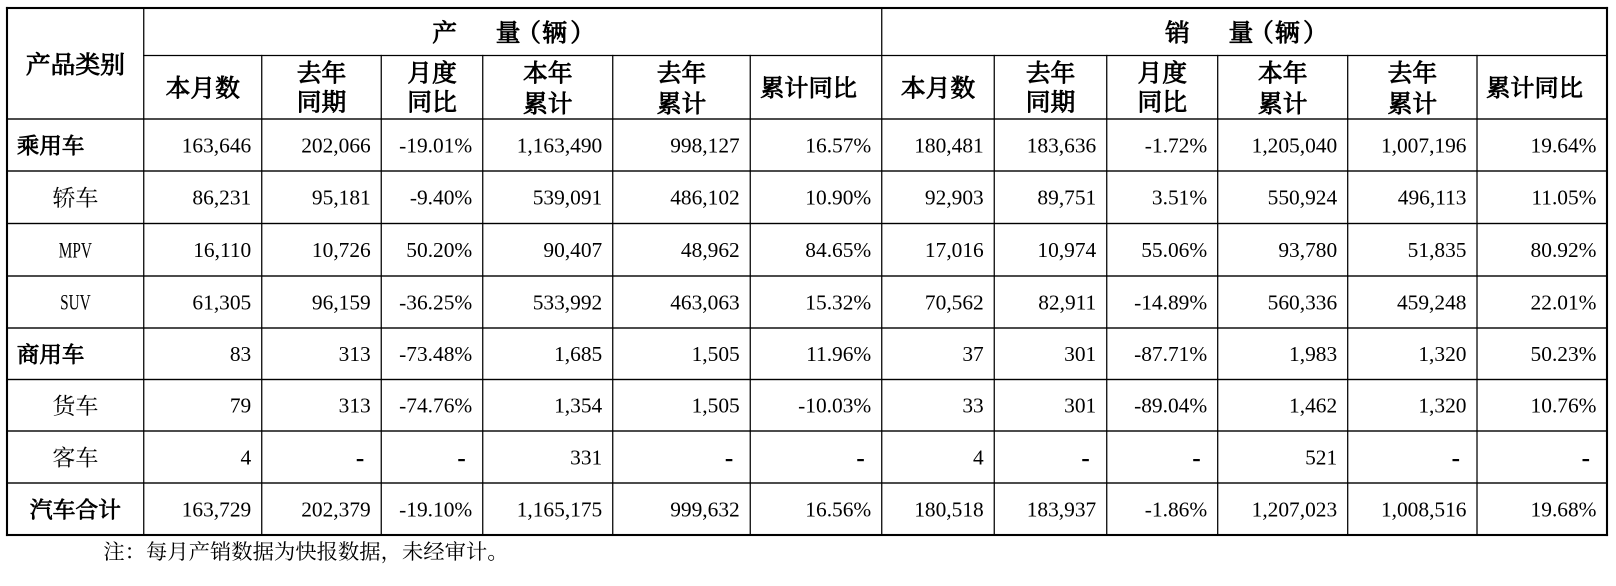  I want to click on svg-text: -73.48%, so click(435, 354).